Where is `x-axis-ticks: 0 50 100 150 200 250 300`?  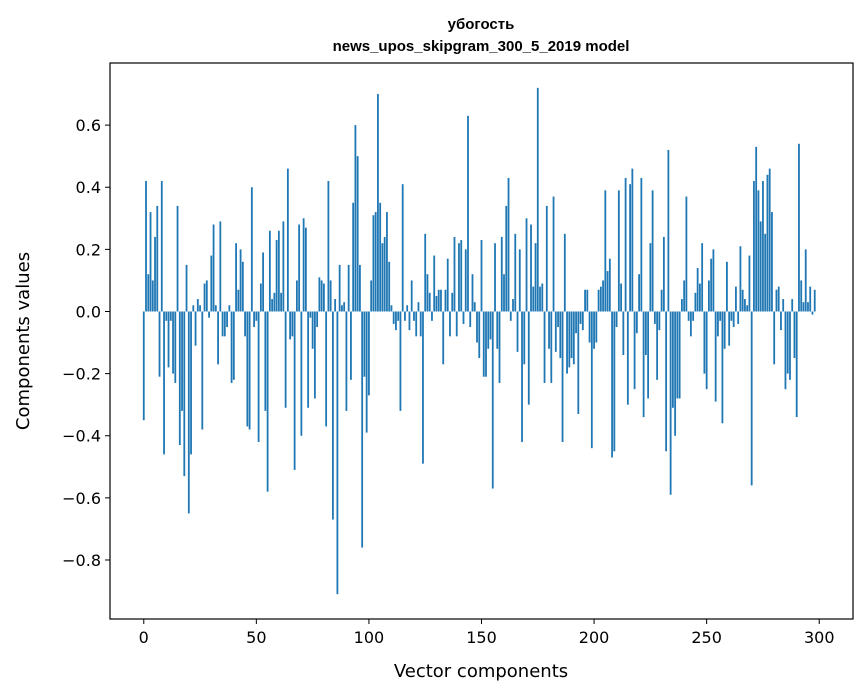 x-axis-ticks: 0 50 100 150 200 250 300 is located at coordinates (487, 633).